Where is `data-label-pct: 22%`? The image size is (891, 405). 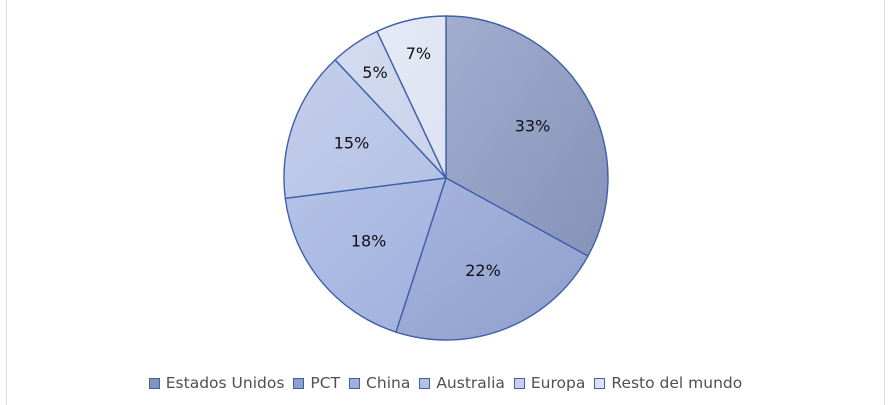 data-label-pct: 22% is located at coordinates (483, 270).